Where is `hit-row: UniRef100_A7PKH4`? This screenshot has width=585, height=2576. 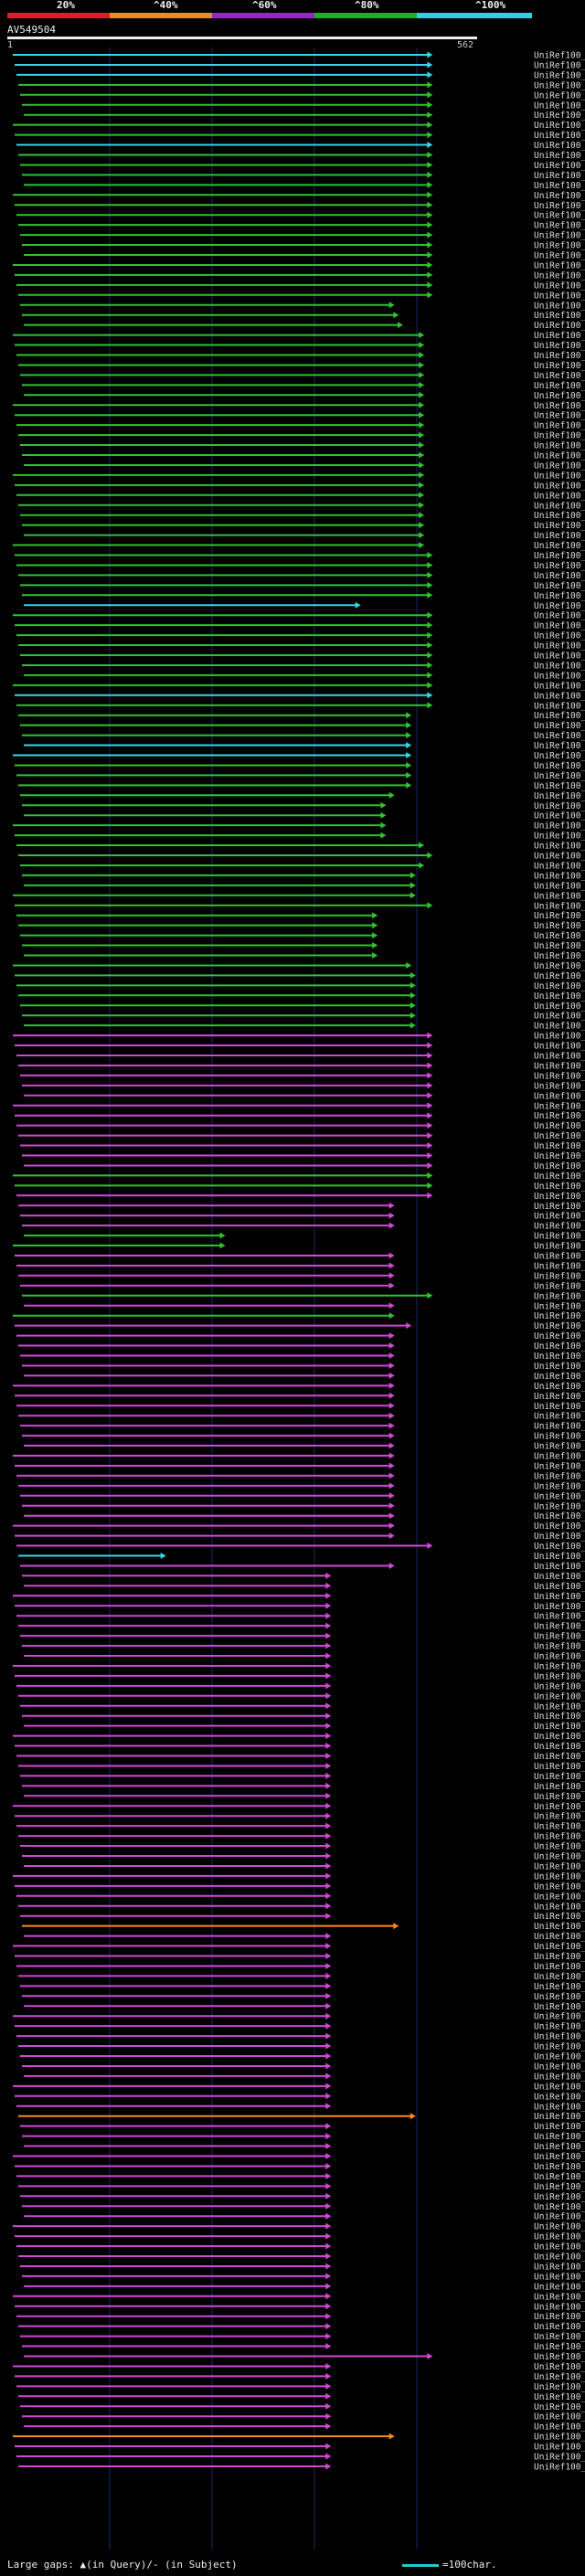
hit-row: UniRef100_A7PKH4 is located at coordinates (301, 1977).